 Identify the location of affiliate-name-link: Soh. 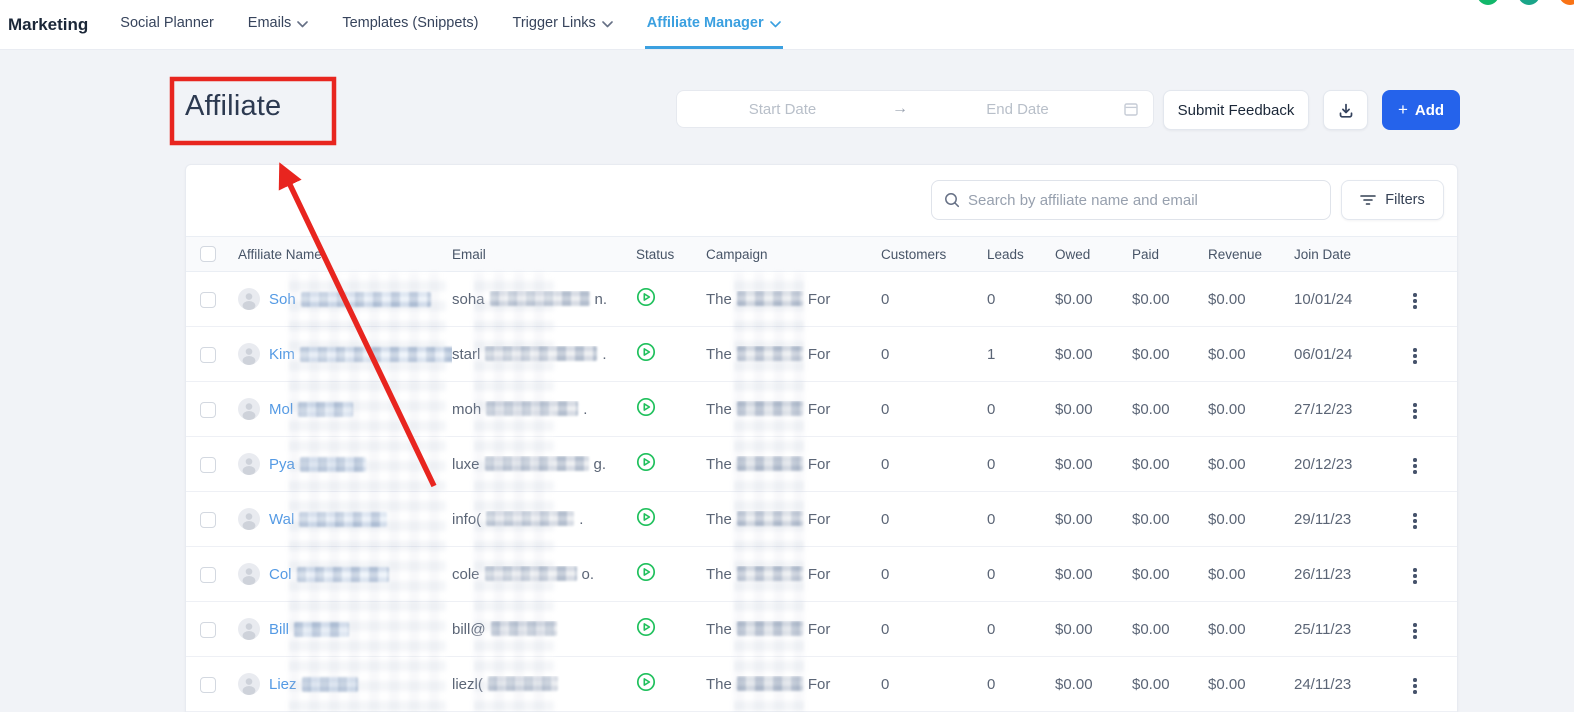
(352, 299).